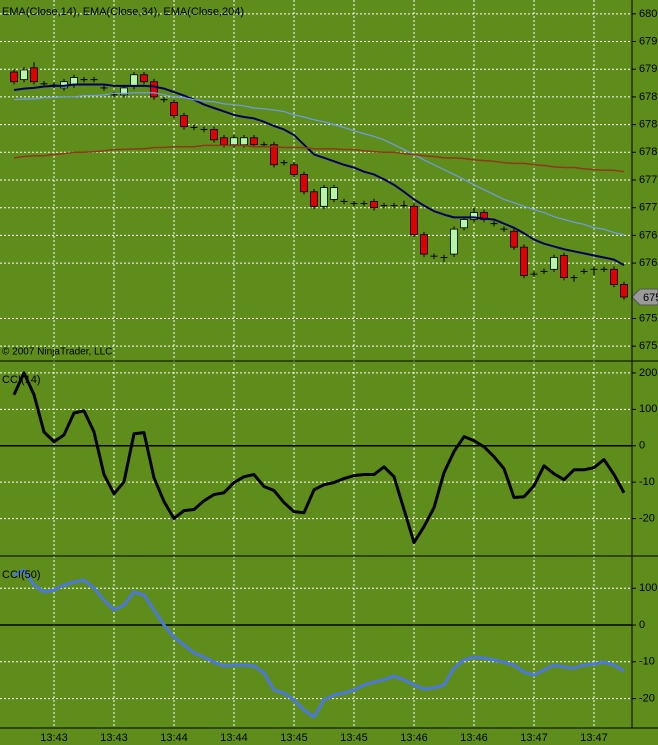  Describe the element at coordinates (648, 373) in the screenshot. I see `y-tick-label: 200` at that location.